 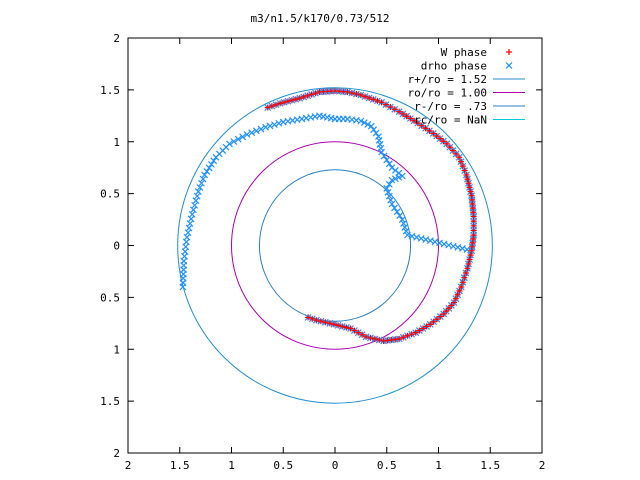 I want to click on y-tick-label: 1.5, so click(x=110, y=90).